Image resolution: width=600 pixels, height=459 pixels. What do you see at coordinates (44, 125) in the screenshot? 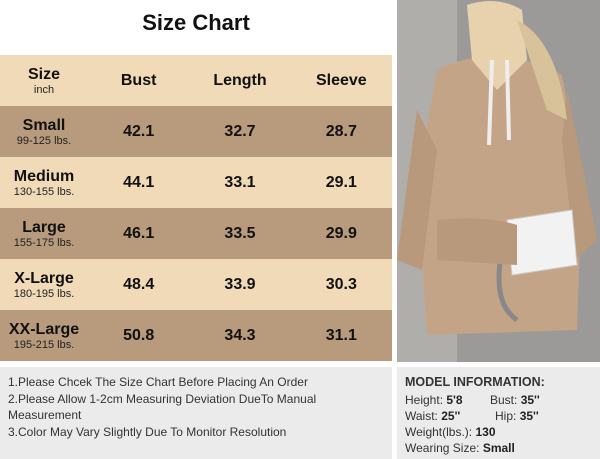
I see `size-name: Small` at bounding box center [44, 125].